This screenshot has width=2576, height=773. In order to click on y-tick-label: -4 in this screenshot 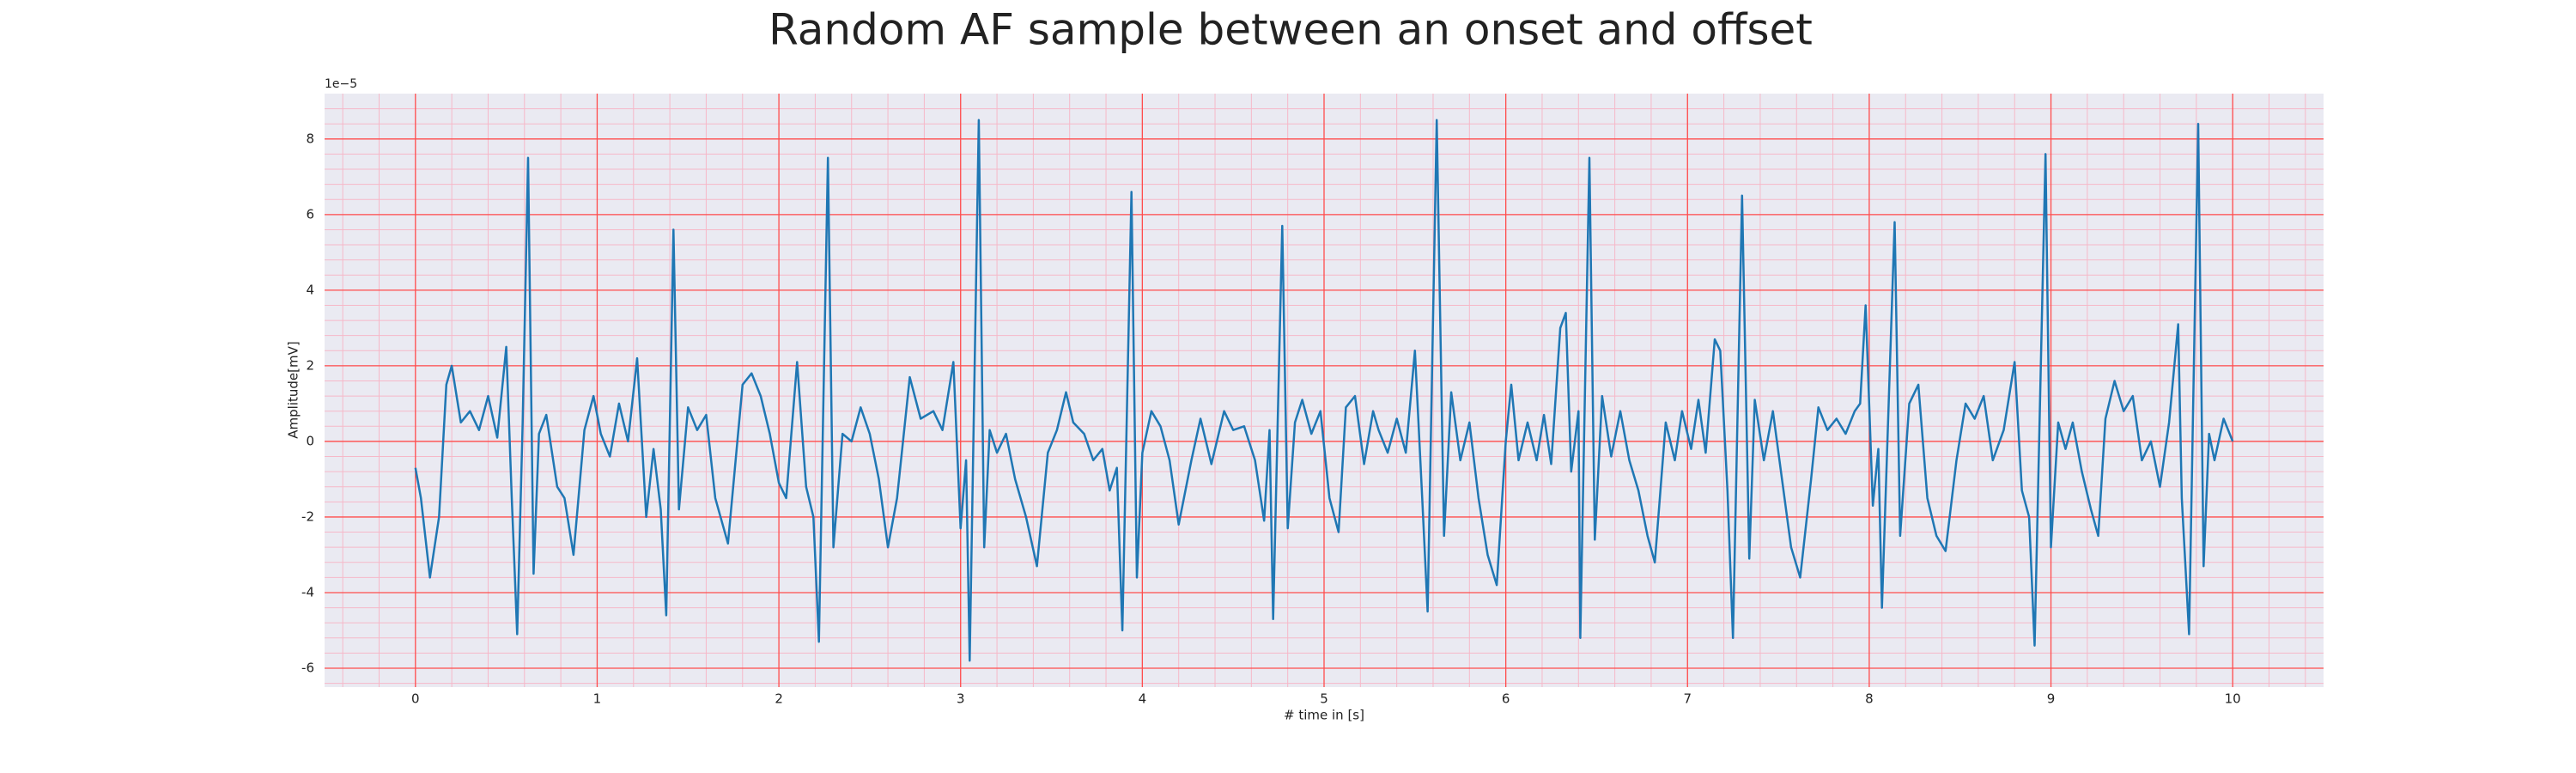, I will do `click(307, 592)`.